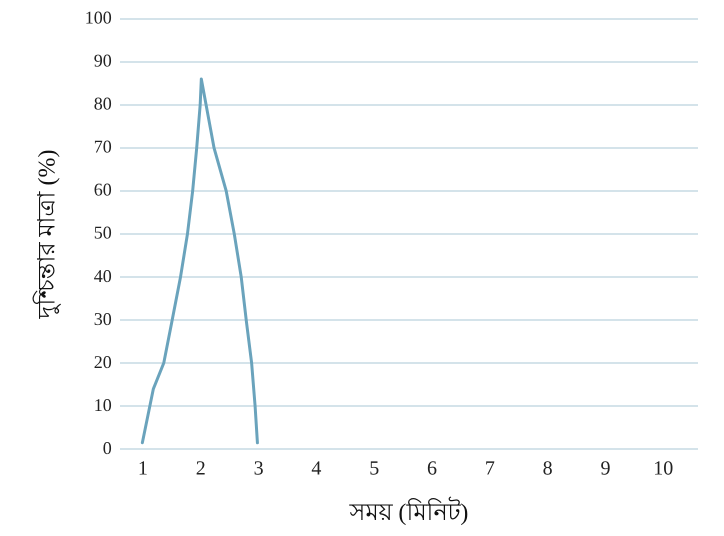 The height and width of the screenshot is (536, 724). Describe the element at coordinates (98, 18) in the screenshot. I see `y-tick-label: 100` at that location.